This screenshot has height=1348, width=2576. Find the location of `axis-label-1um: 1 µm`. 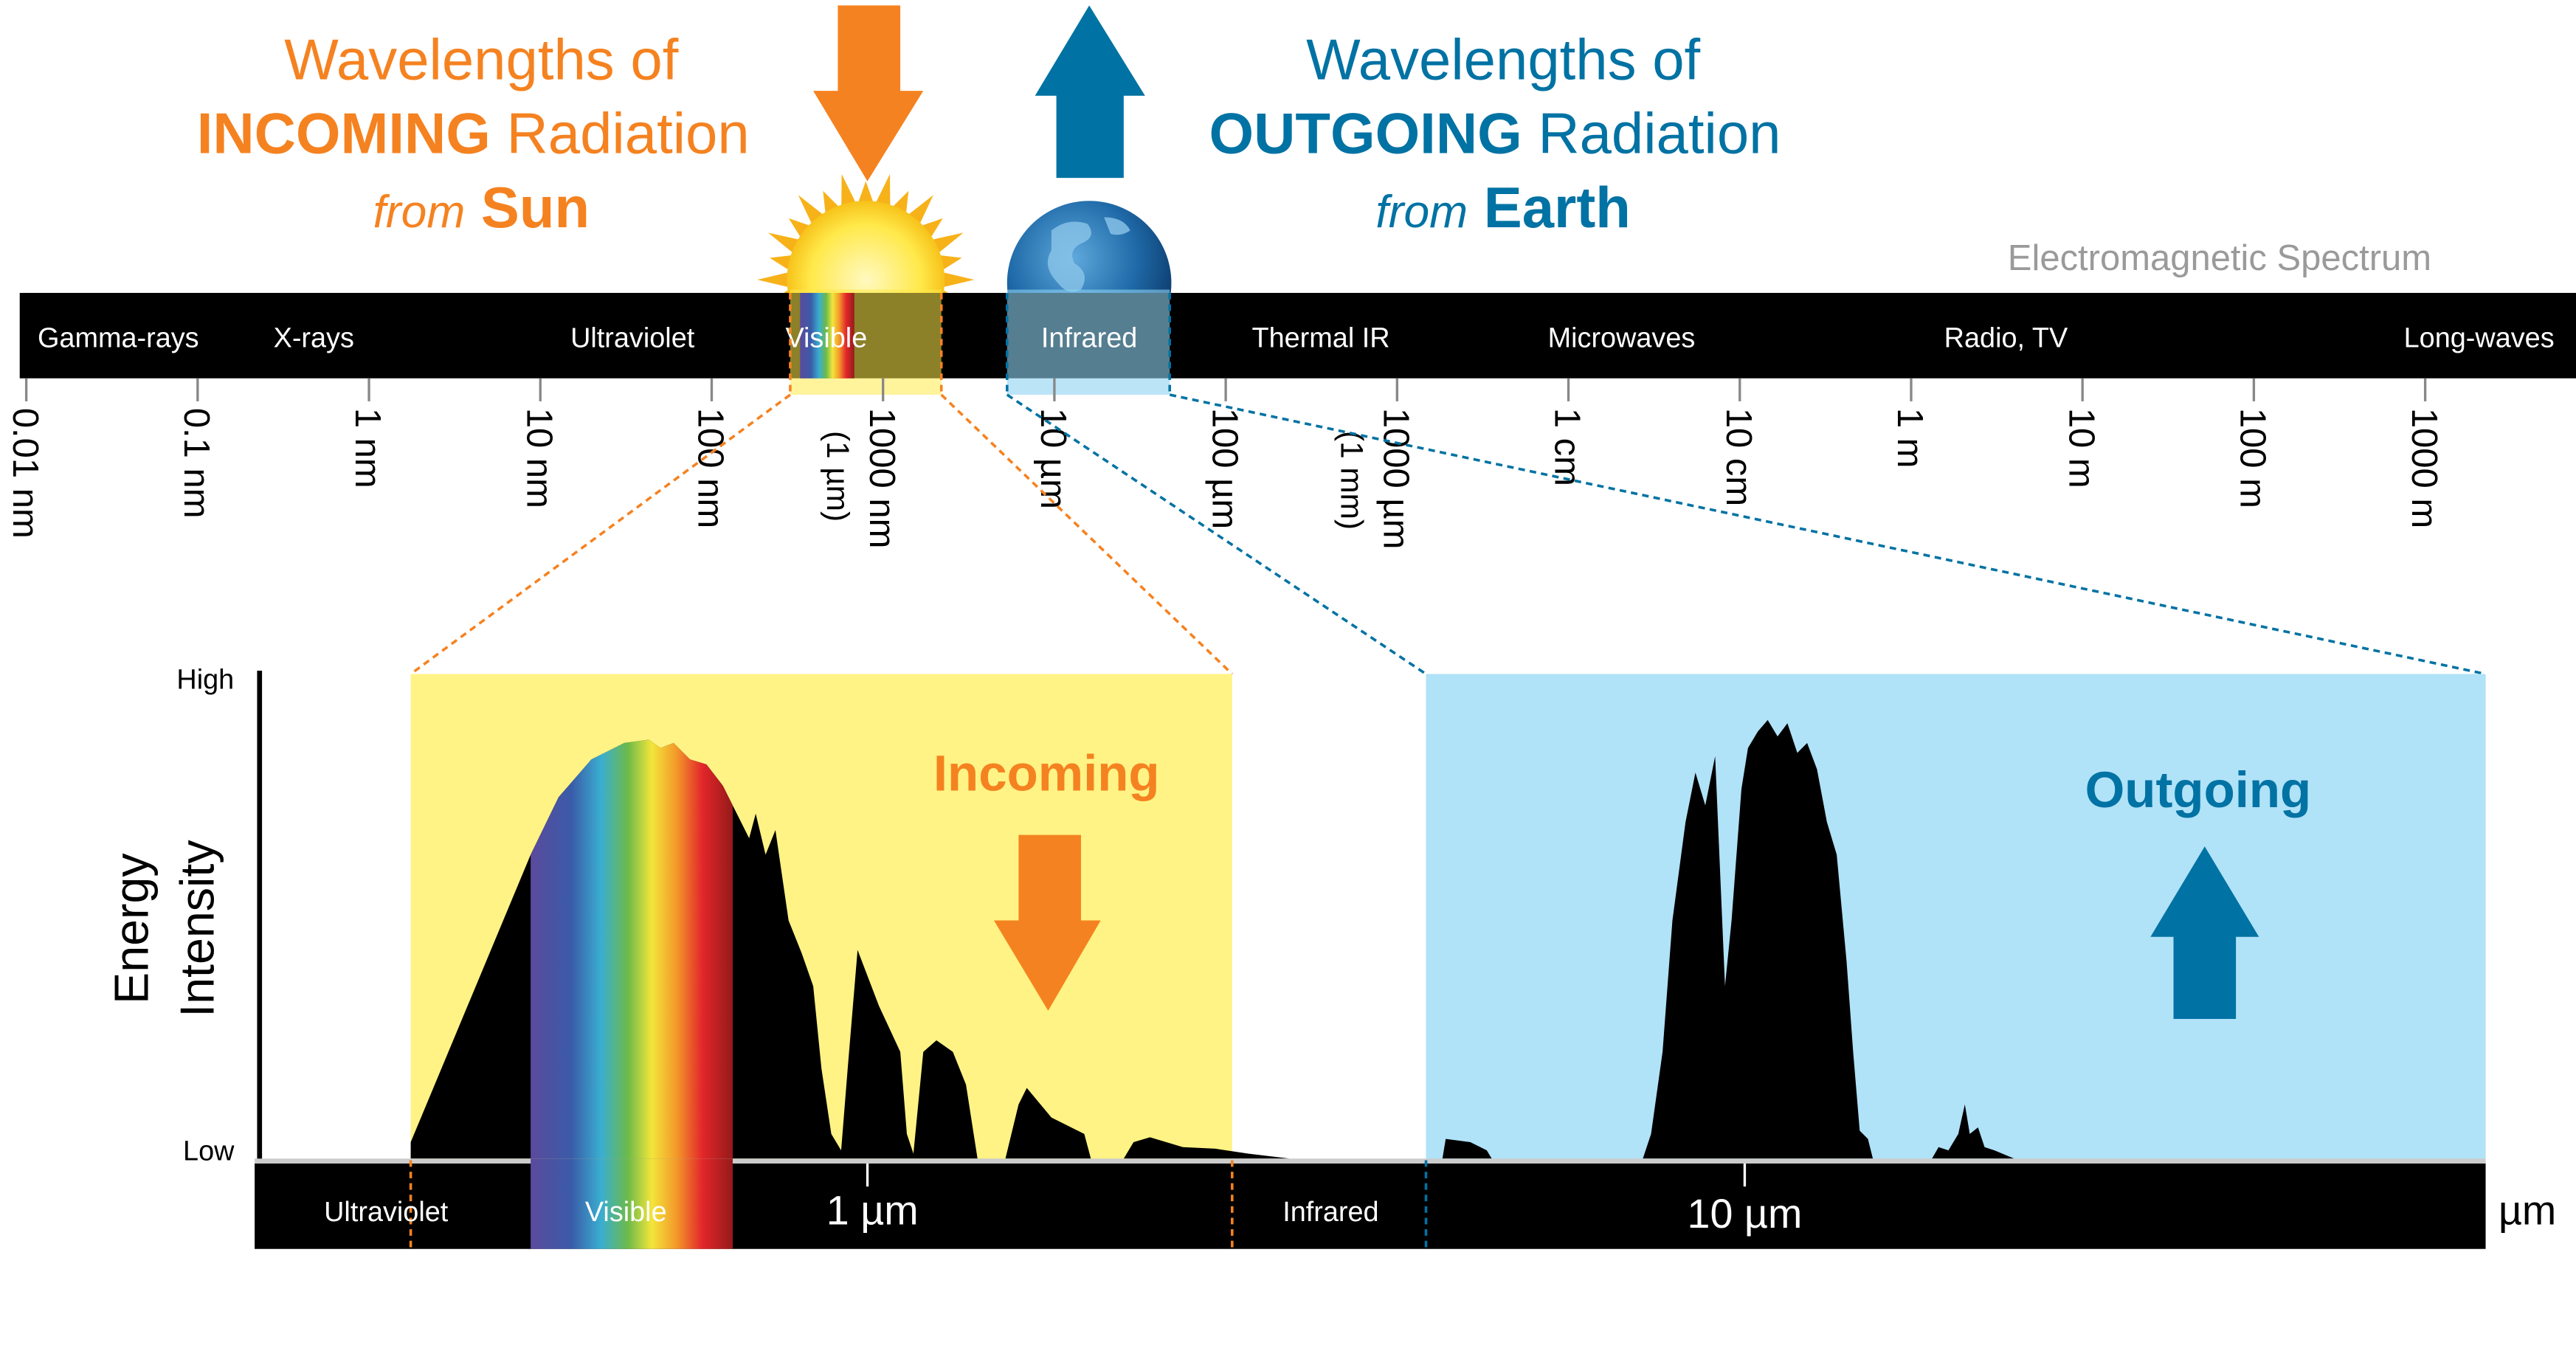

axis-label-1um: 1 µm is located at coordinates (873, 1210).